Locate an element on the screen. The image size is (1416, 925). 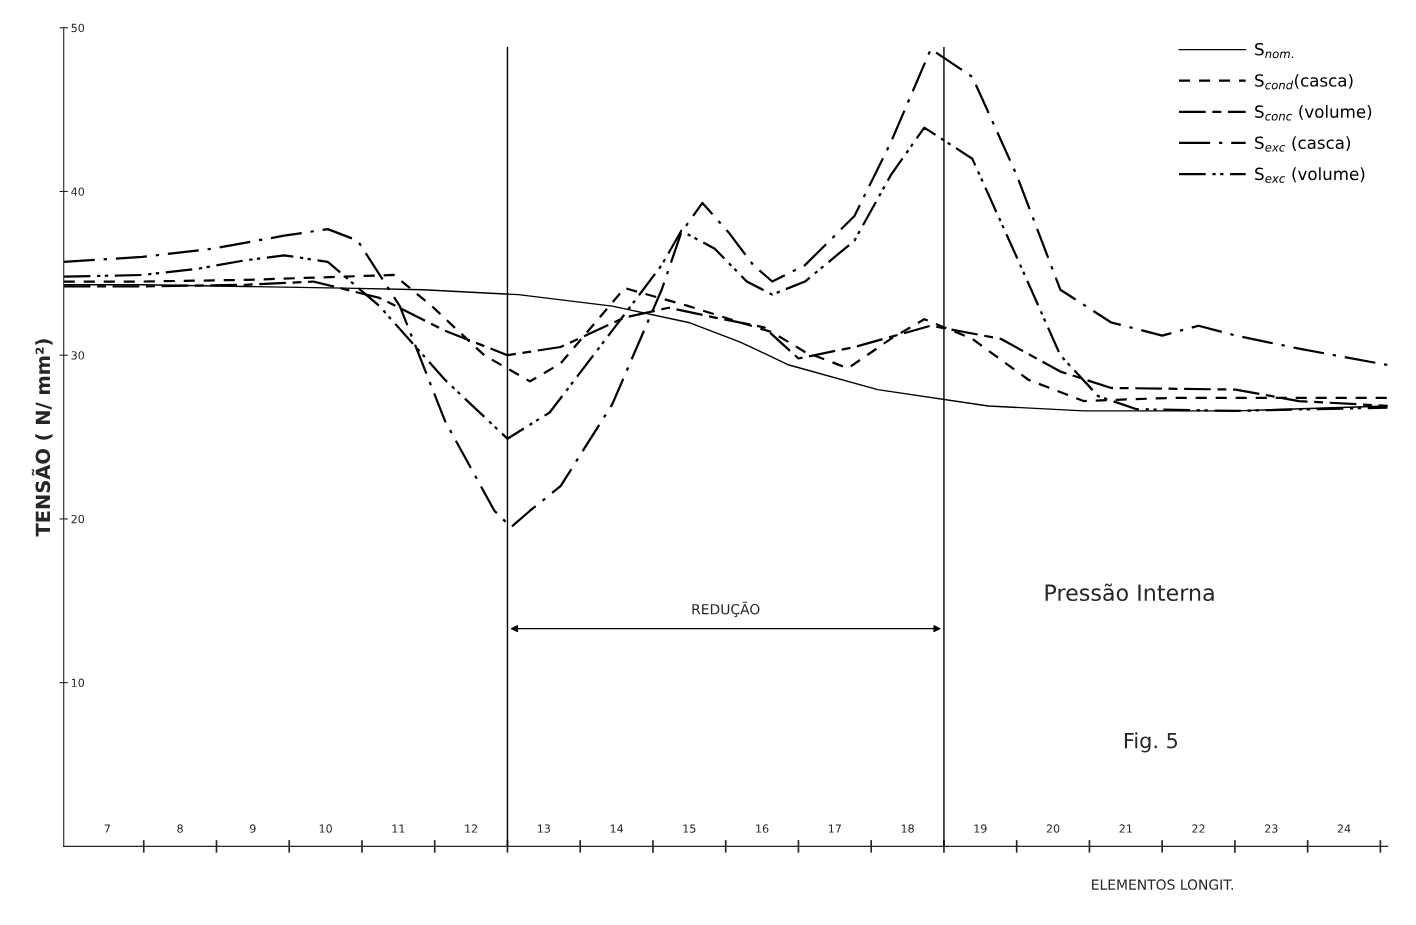
y-tick-label: 30 is located at coordinates (78, 355).